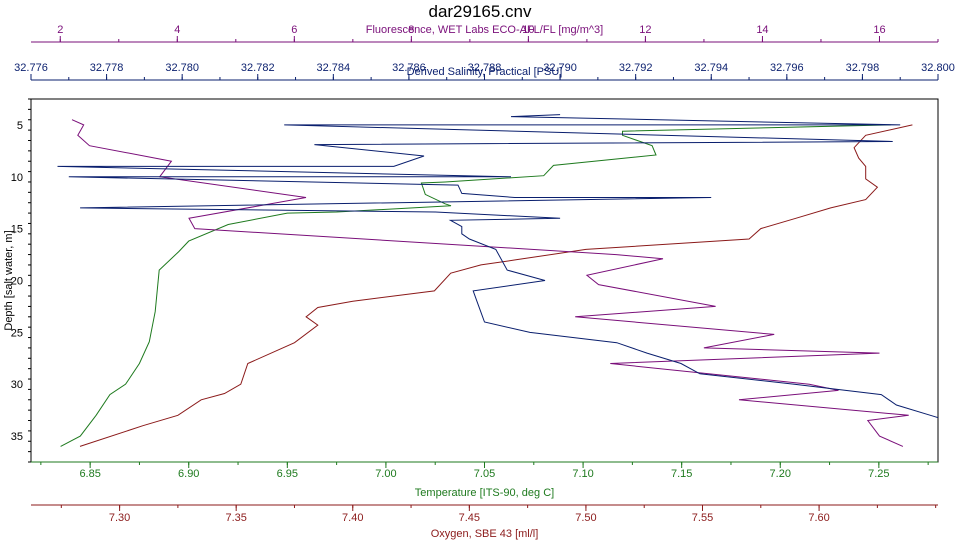  I want to click on fluorescence-tick-label: 12, so click(645, 30).